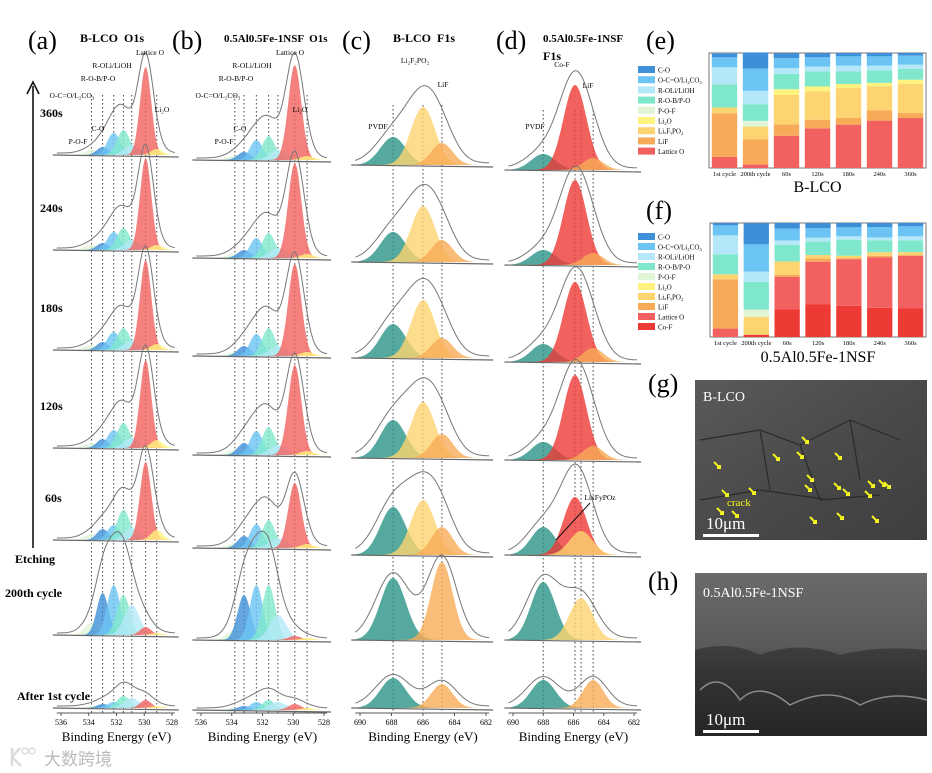 This screenshot has width=932, height=773. Describe the element at coordinates (731, 535) in the screenshot. I see `sem-g-scale-bar` at that location.